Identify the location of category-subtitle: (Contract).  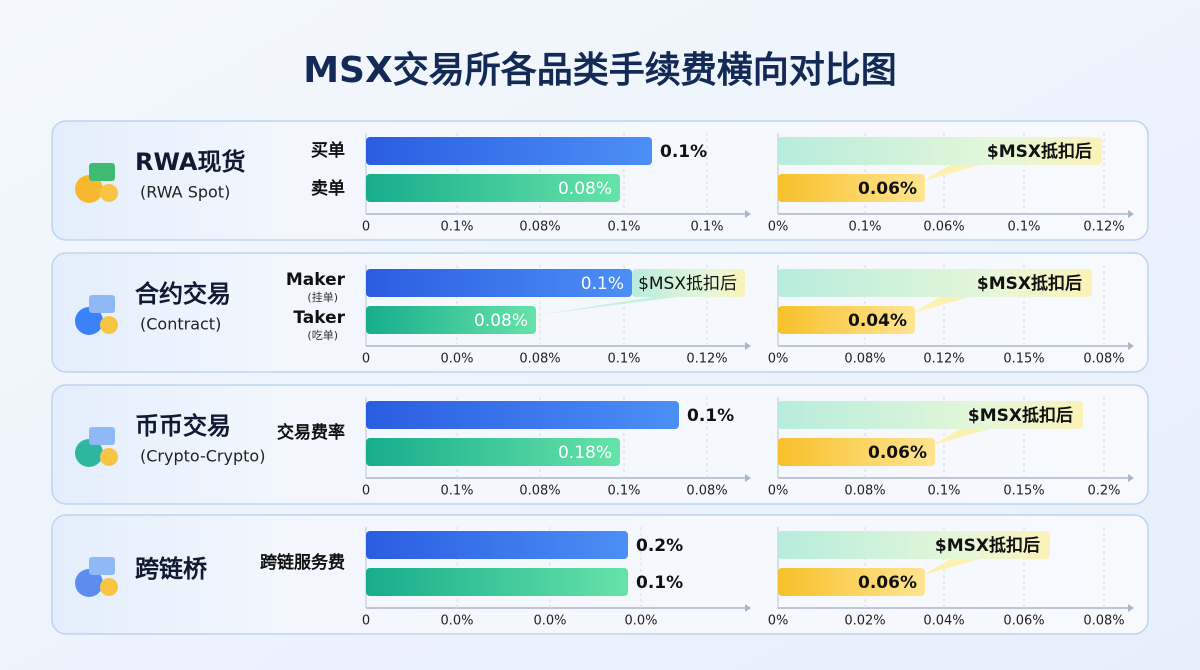
(180, 324).